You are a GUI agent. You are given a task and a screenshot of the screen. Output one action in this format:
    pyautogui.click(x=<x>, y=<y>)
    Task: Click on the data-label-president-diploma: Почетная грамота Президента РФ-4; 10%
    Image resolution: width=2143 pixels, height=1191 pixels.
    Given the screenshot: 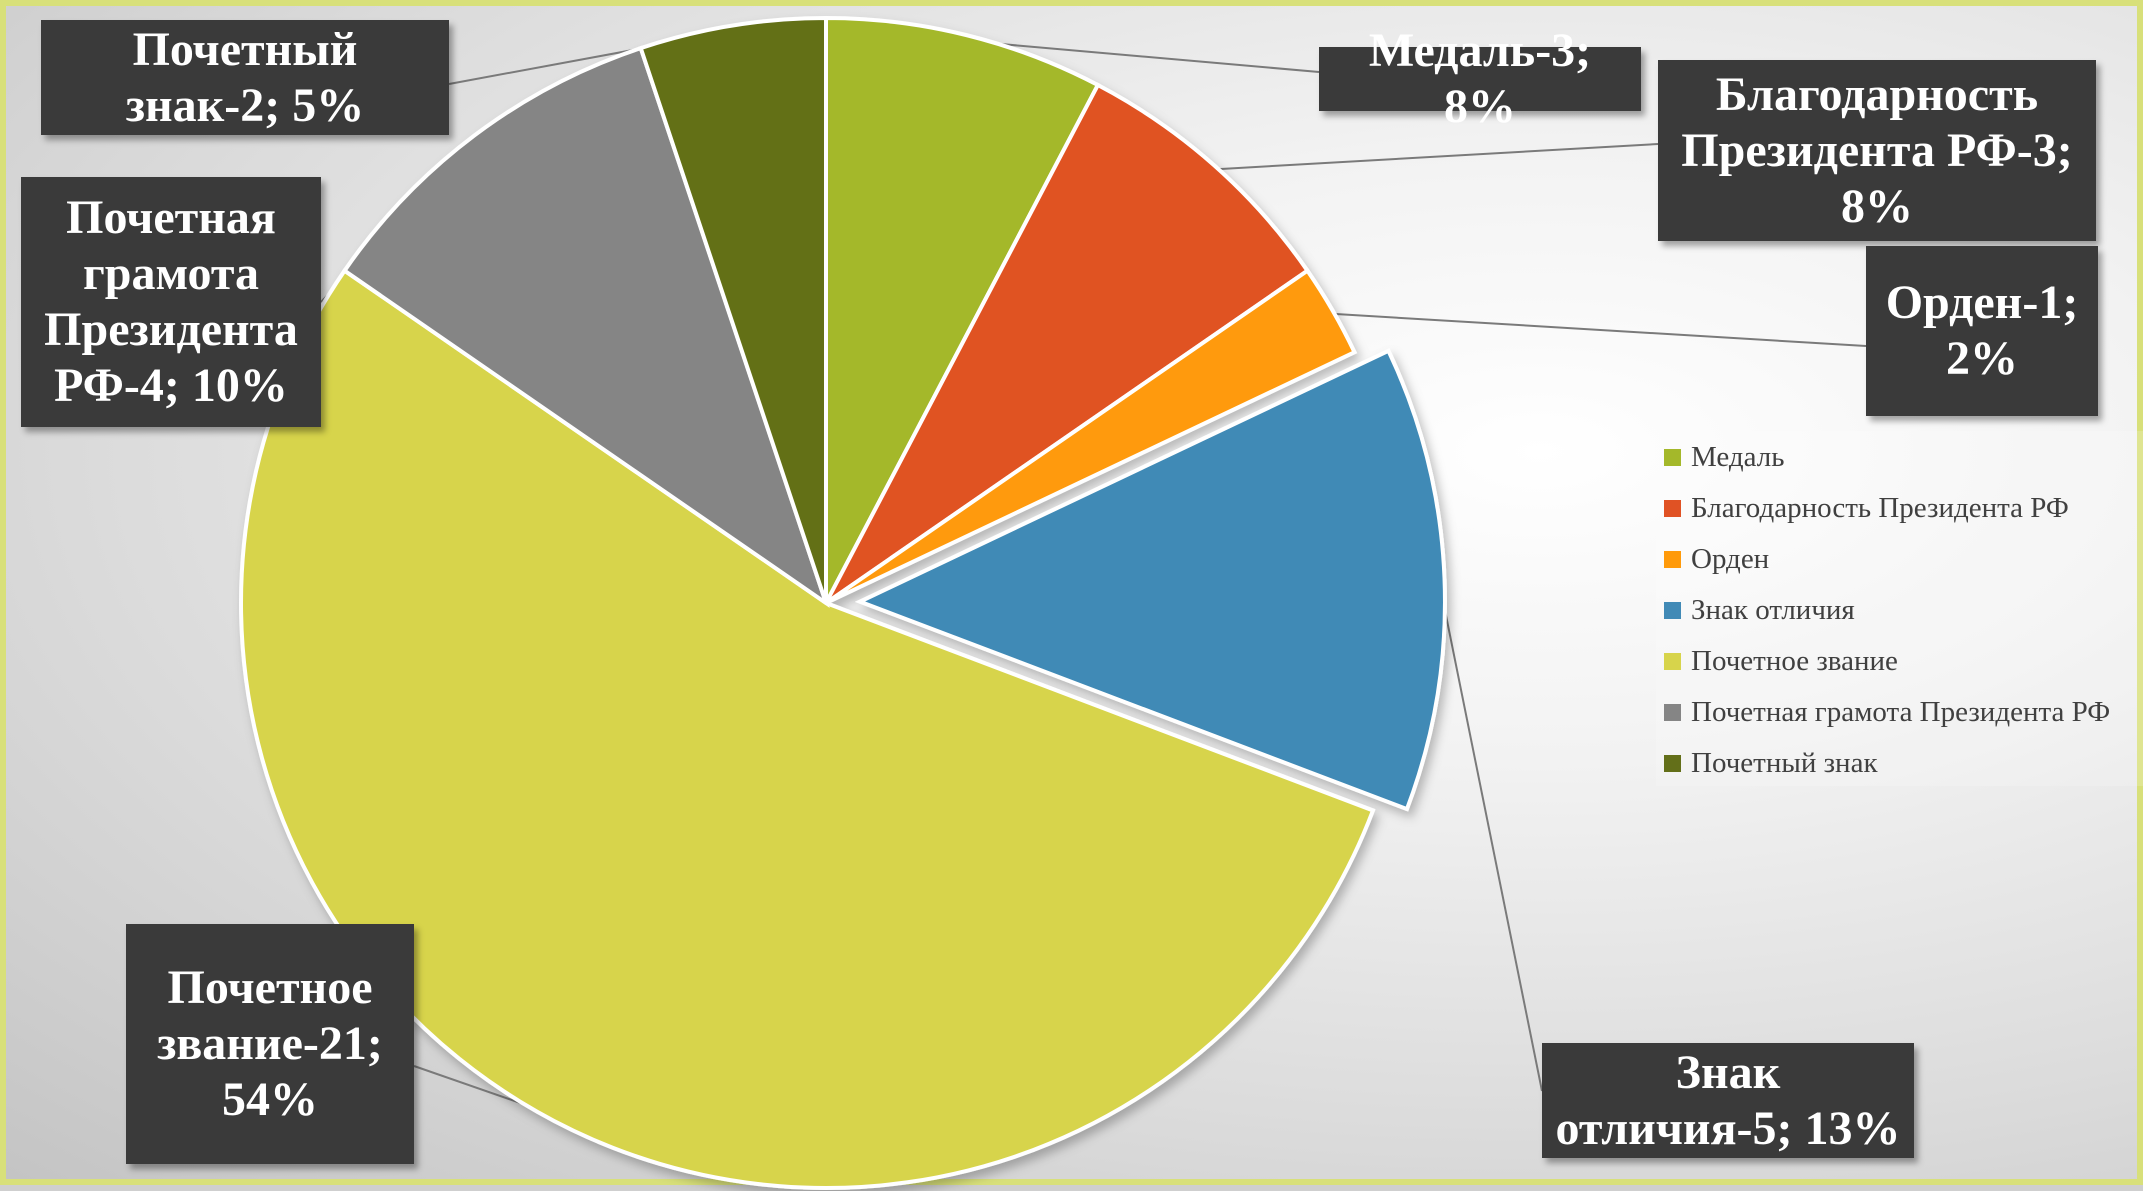 What is the action you would take?
    pyautogui.click(x=171, y=302)
    